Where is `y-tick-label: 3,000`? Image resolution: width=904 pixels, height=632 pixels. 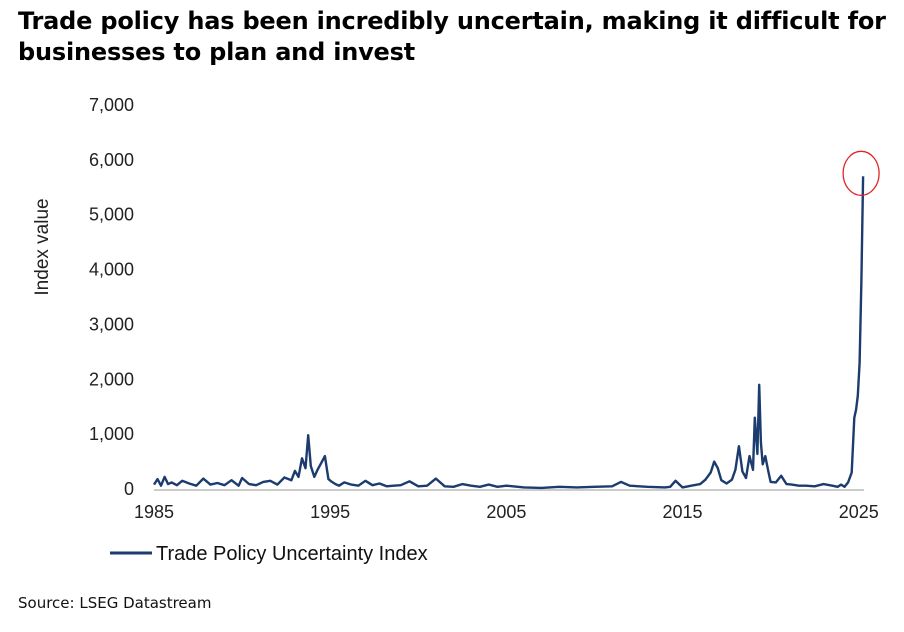
y-tick-label: 3,000 is located at coordinates (111, 324).